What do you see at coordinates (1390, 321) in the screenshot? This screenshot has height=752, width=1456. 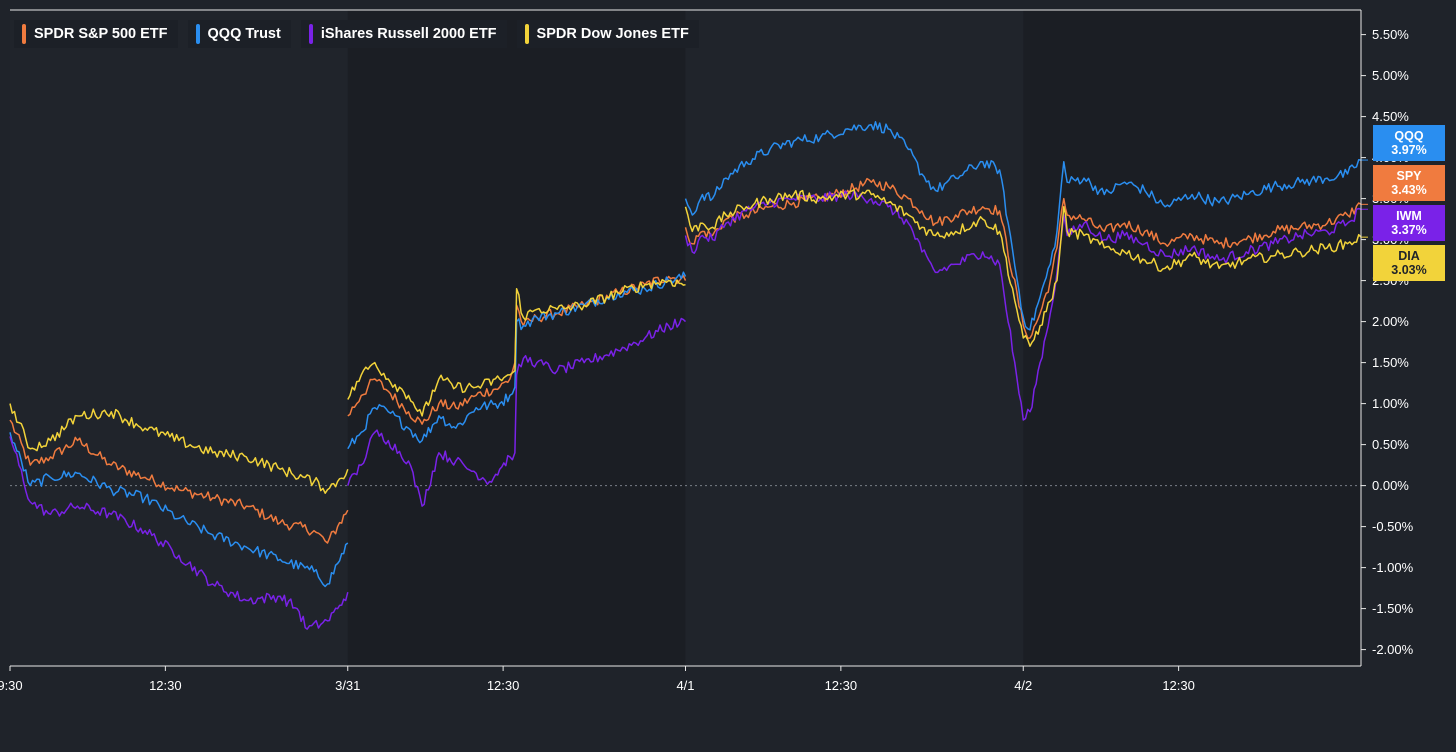 I see `y-tick-label: 2.00%` at bounding box center [1390, 321].